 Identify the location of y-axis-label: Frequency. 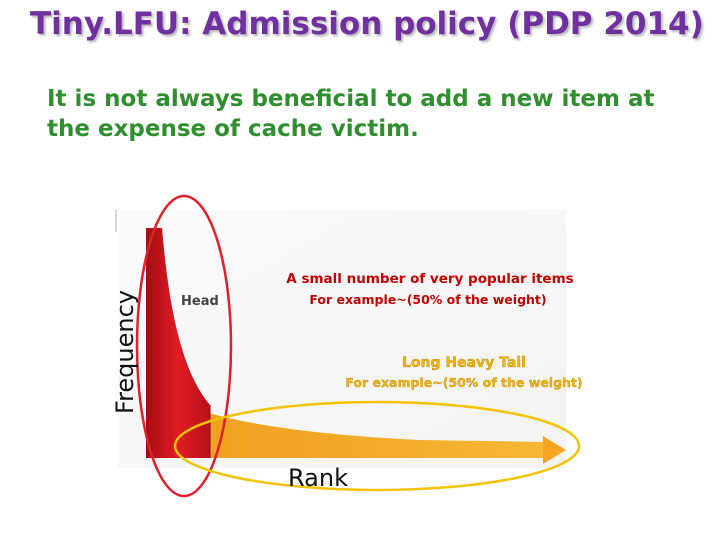
(125, 352).